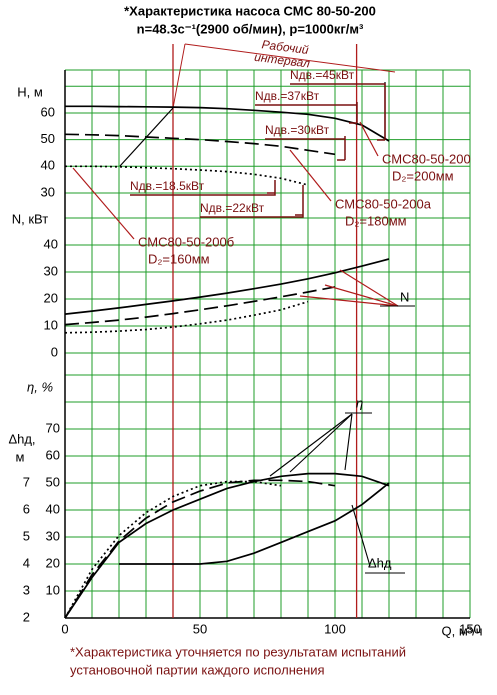  I want to click on footnote: установочной партии каждого исполнения, so click(197, 669).